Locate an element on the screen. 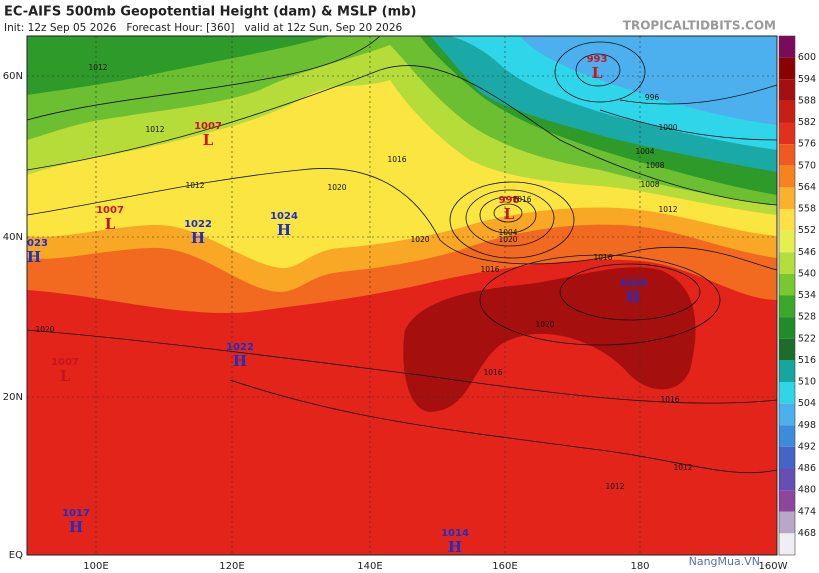 The image size is (819, 573). colorbar-label: 480 is located at coordinates (807, 490).